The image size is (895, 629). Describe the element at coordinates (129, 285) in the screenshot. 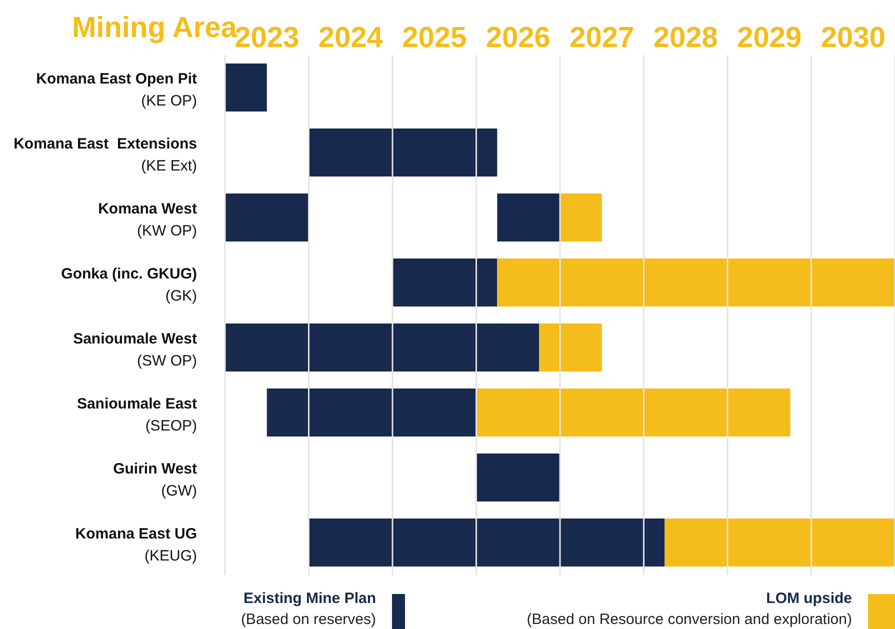

I see `y-tick-label: Gonka (inc. GKUG) (GK)` at that location.